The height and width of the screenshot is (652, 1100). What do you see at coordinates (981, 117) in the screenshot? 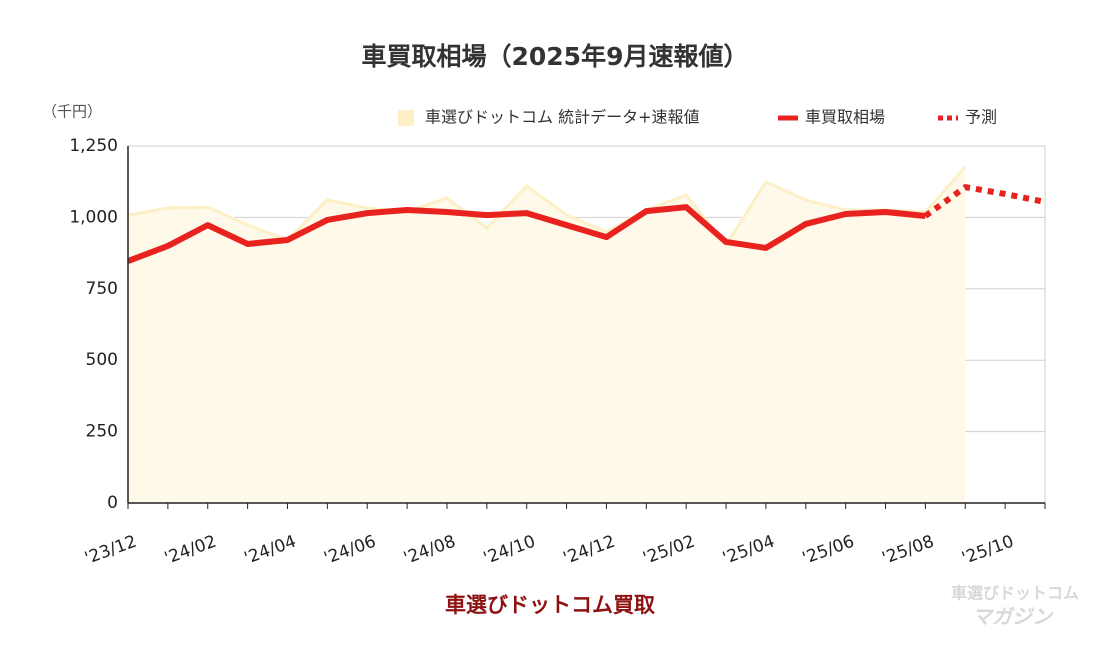
I see `legend-label: 予測` at bounding box center [981, 117].